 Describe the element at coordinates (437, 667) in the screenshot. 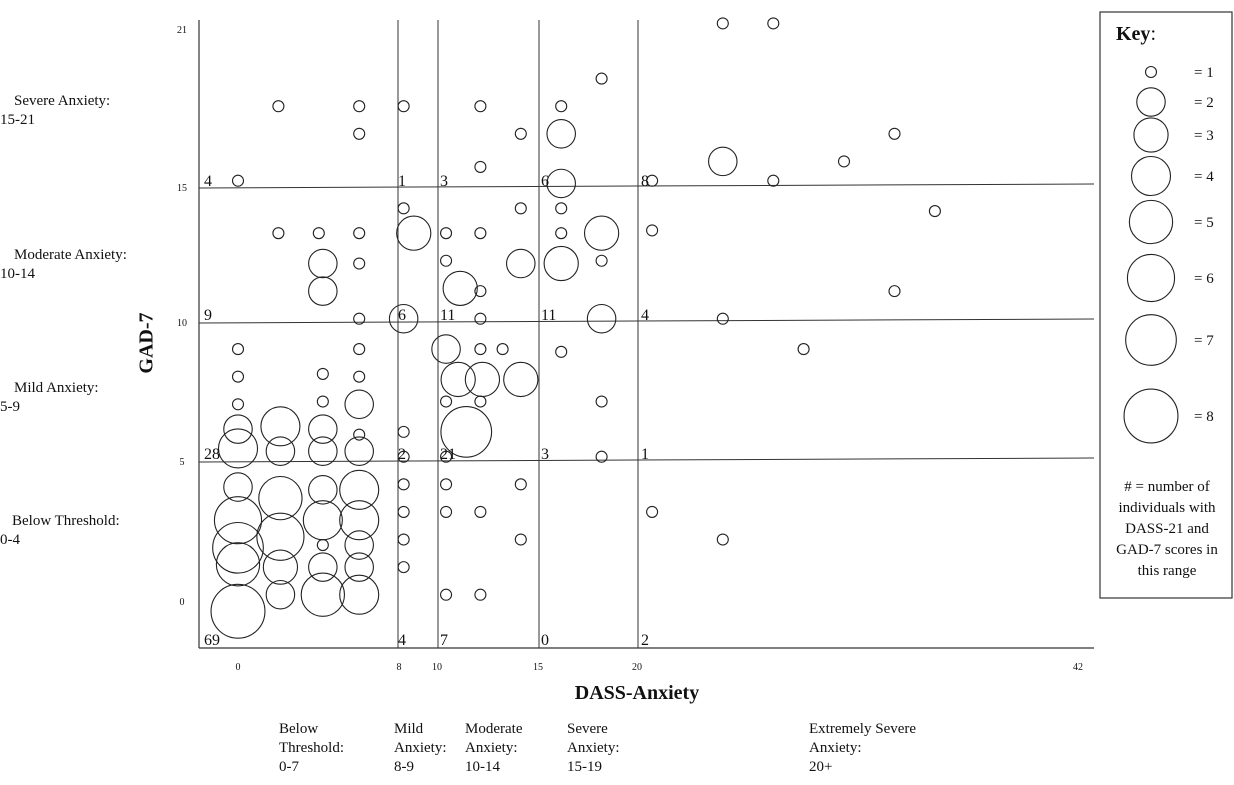

I see `x-tick-label: 10` at that location.